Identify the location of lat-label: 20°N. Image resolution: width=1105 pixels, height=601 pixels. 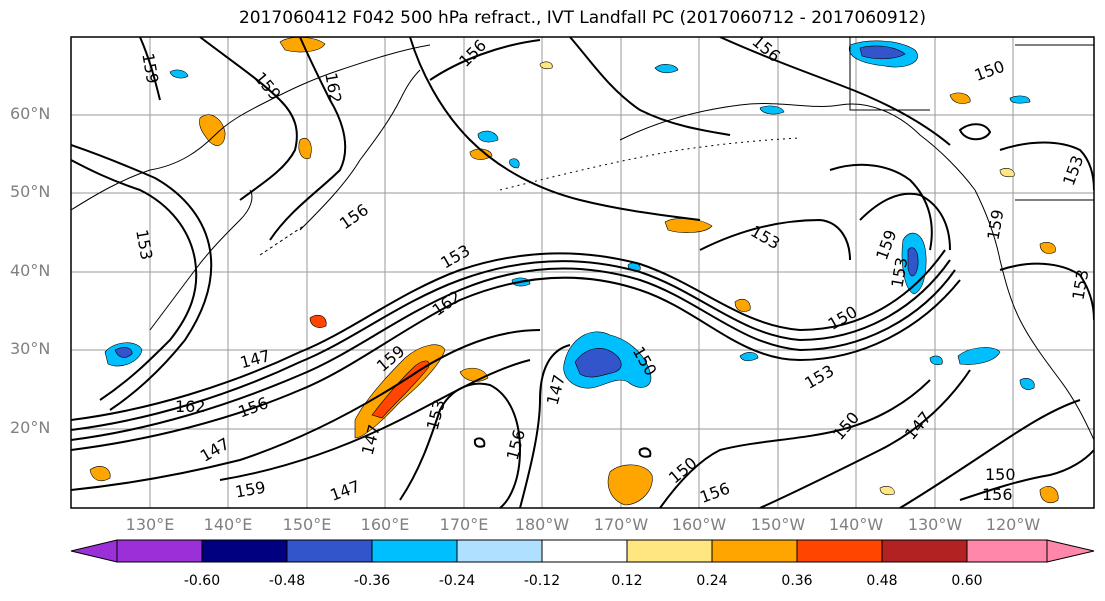
(30, 427).